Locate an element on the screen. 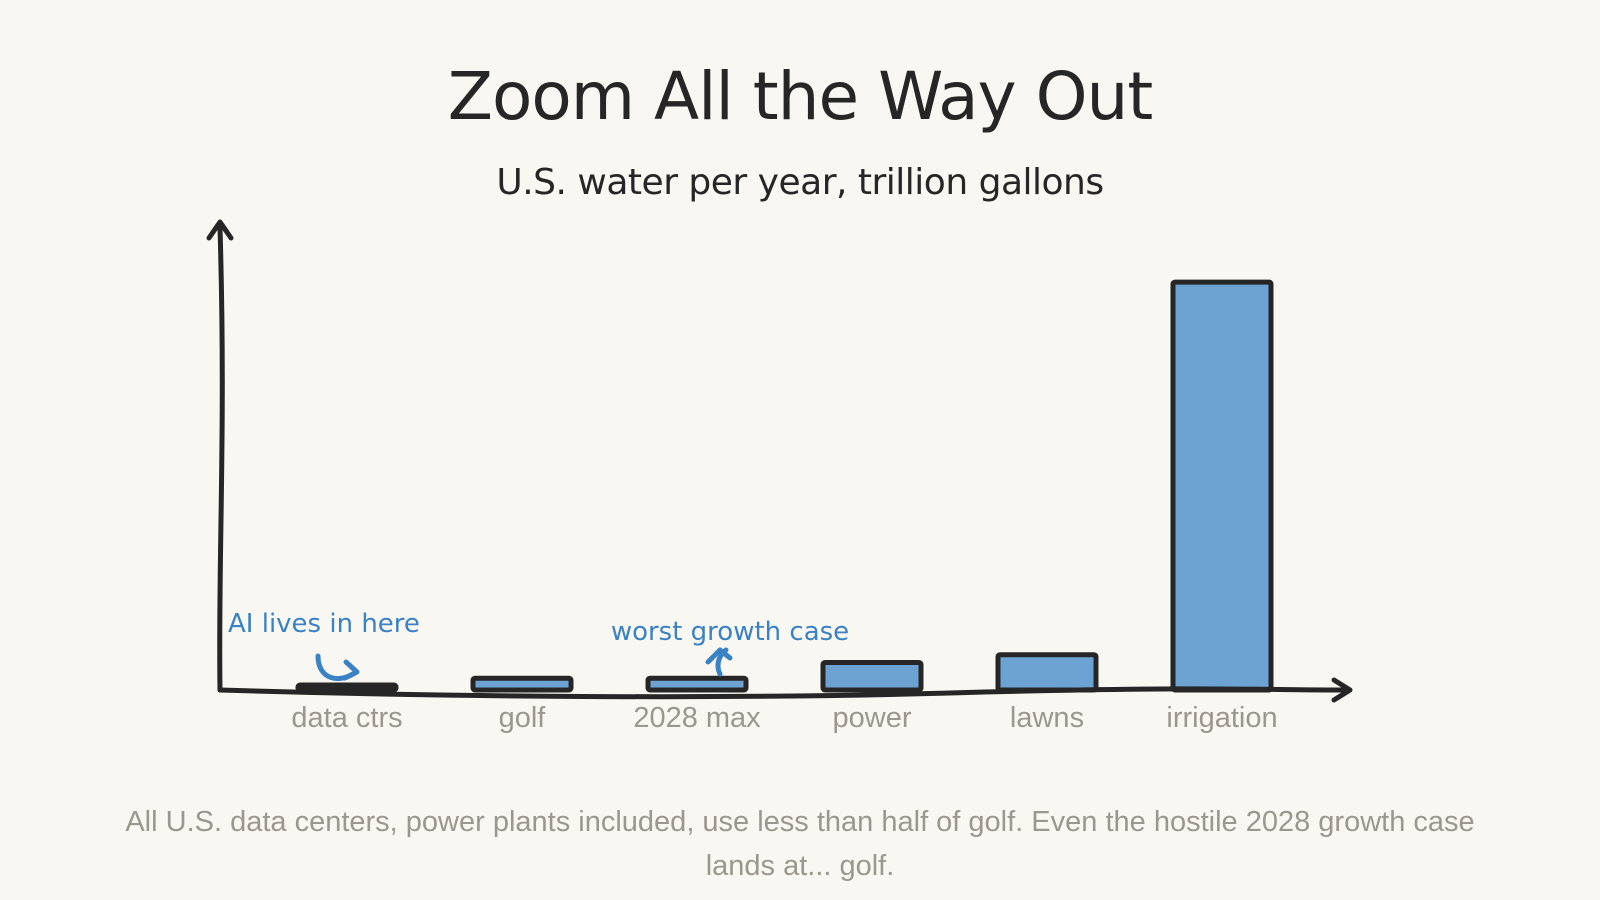 This screenshot has width=1600, height=900. bar-power is located at coordinates (872, 676).